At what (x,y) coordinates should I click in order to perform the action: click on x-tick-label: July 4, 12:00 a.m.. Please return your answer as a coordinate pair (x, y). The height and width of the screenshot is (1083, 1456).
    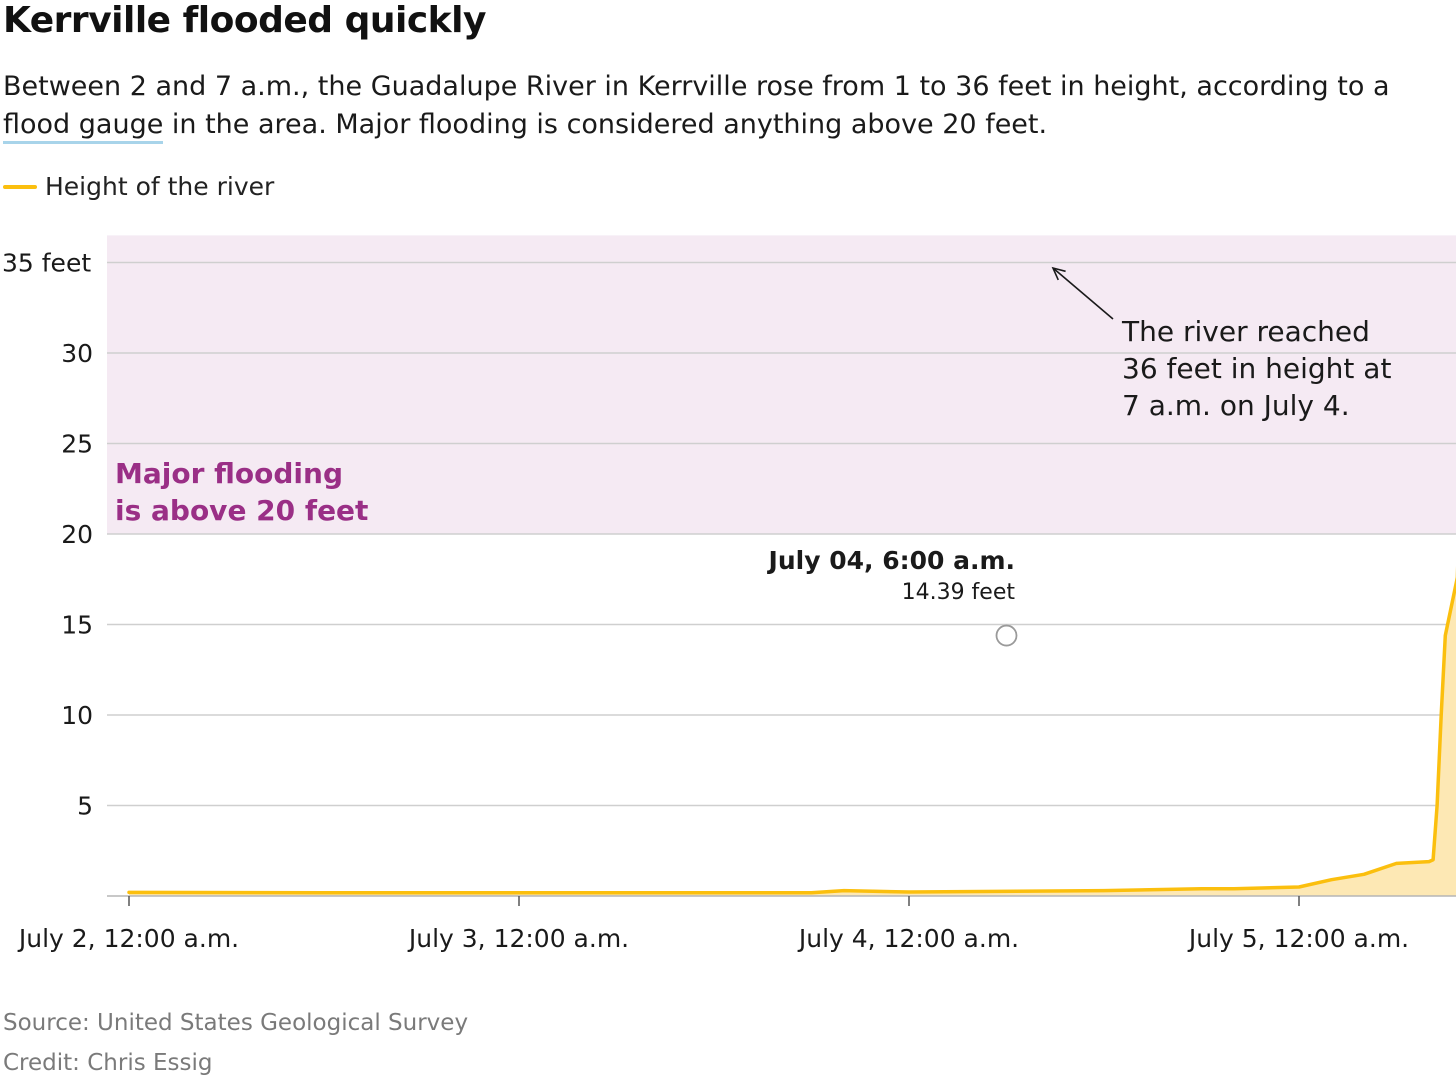
    Looking at the image, I should click on (908, 938).